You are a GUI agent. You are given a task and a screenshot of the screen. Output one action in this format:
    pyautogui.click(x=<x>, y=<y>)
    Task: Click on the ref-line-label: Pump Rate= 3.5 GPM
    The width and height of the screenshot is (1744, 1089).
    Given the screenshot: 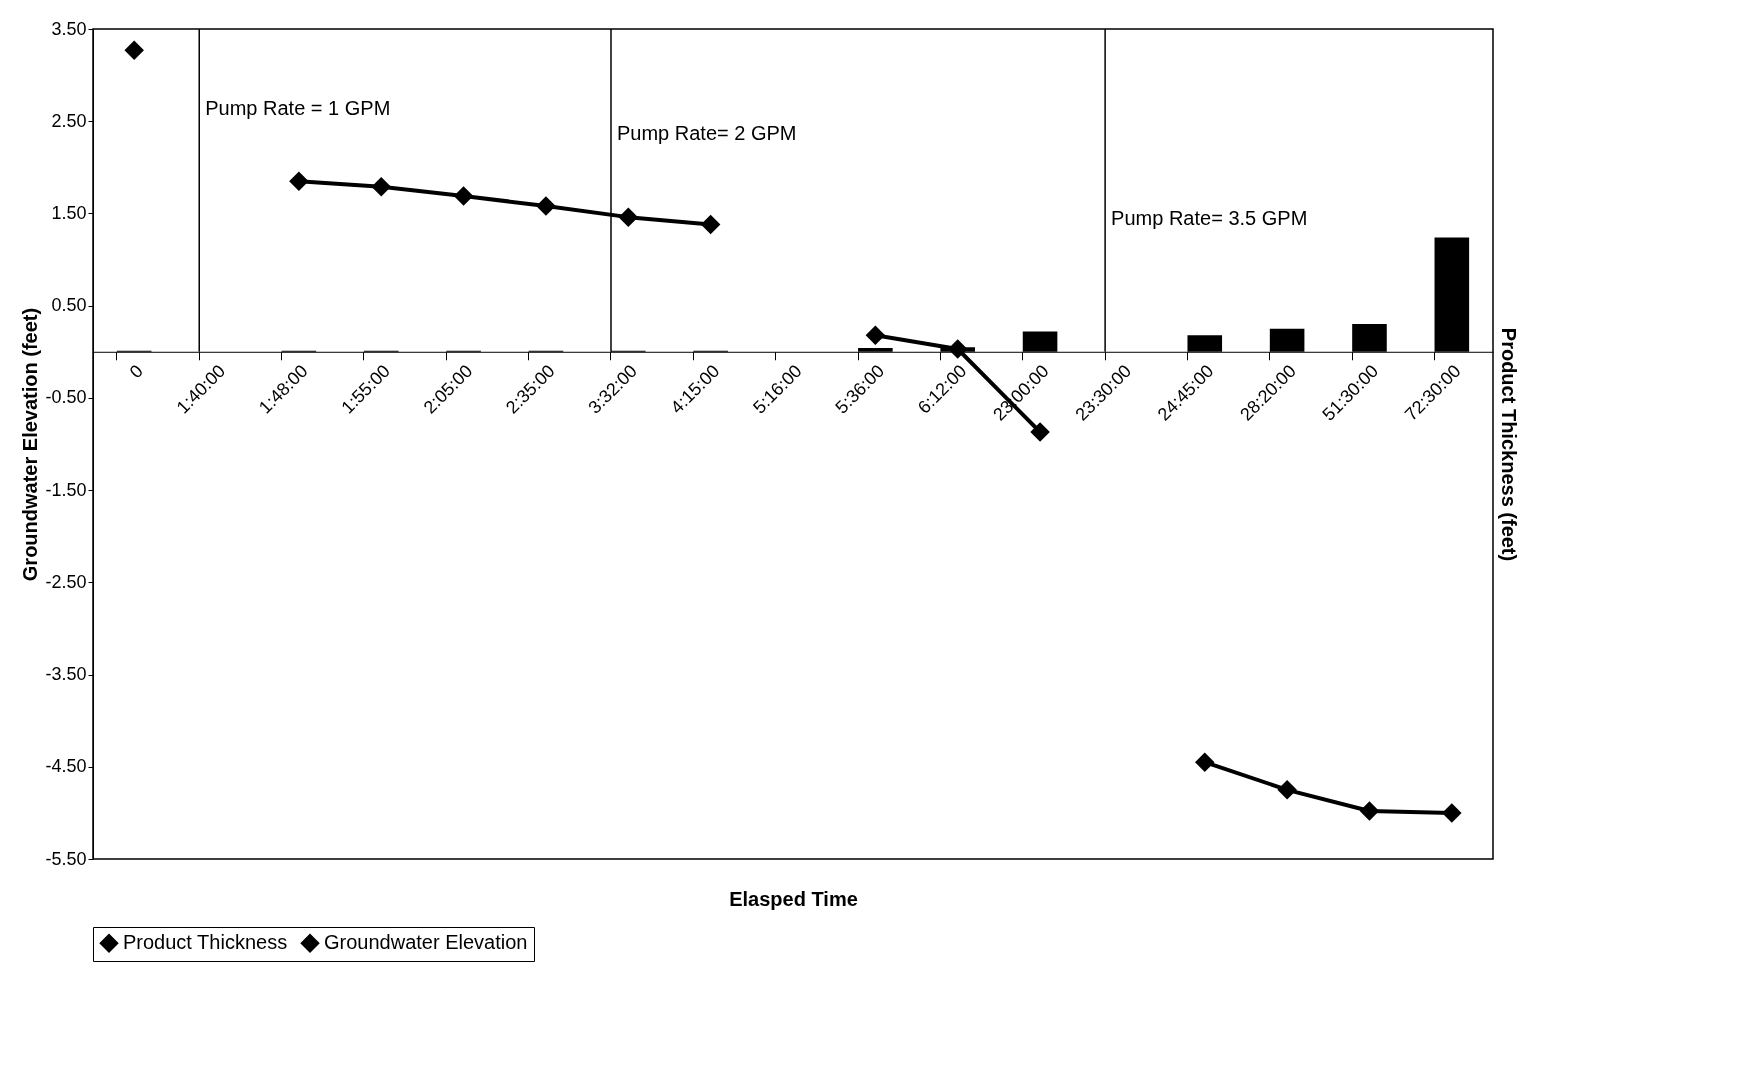 What is the action you would take?
    pyautogui.click(x=1209, y=218)
    